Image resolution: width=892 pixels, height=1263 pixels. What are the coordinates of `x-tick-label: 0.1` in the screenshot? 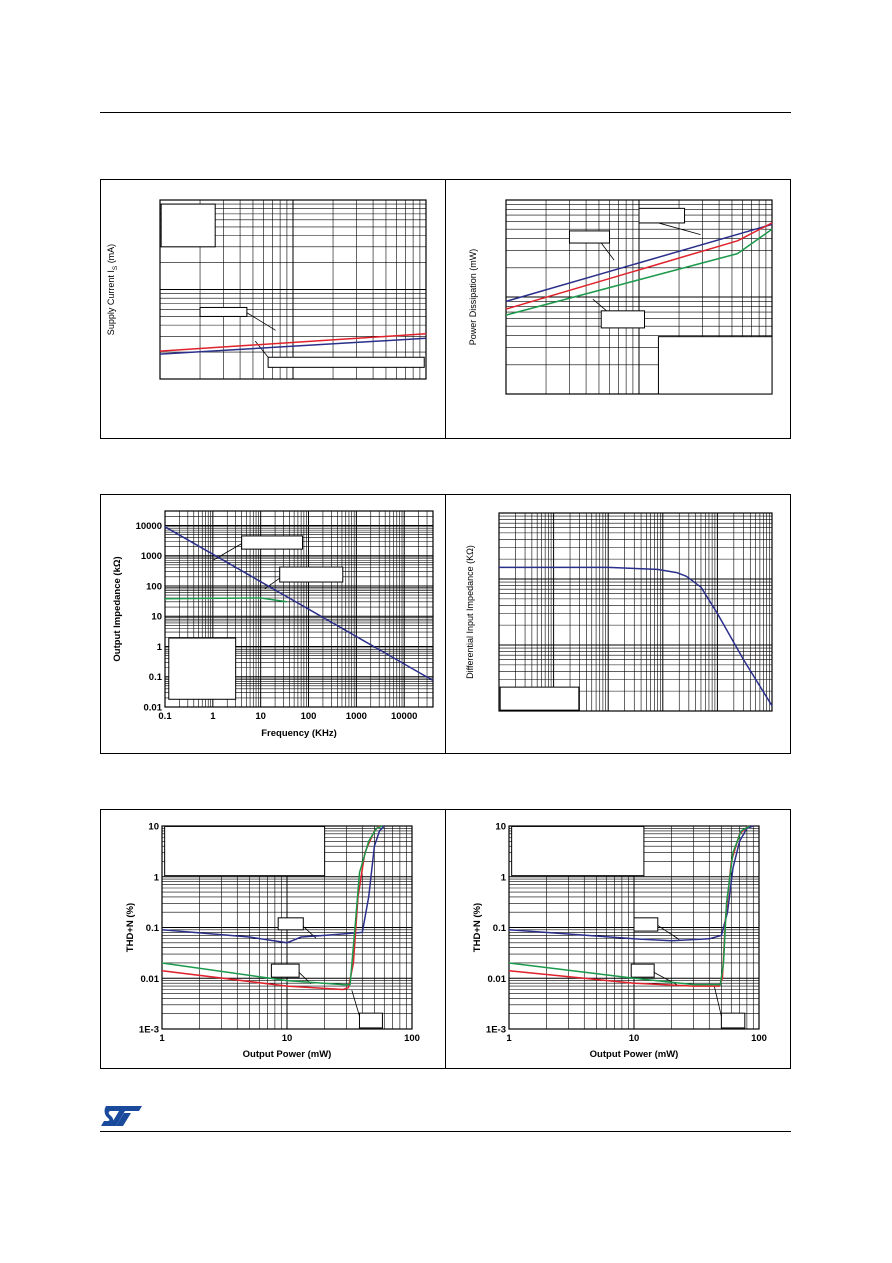 It's located at (165, 716).